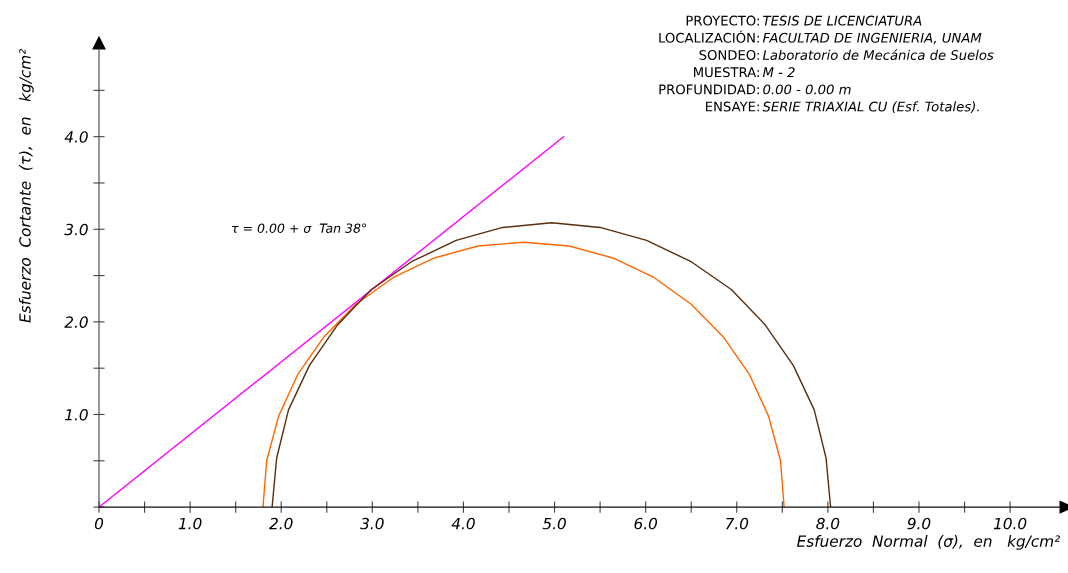 The height and width of the screenshot is (573, 1068). Describe the element at coordinates (26, 185) in the screenshot. I see `y-axis-title: Esfuerzo Cortante (τ), en kg/cm²` at that location.